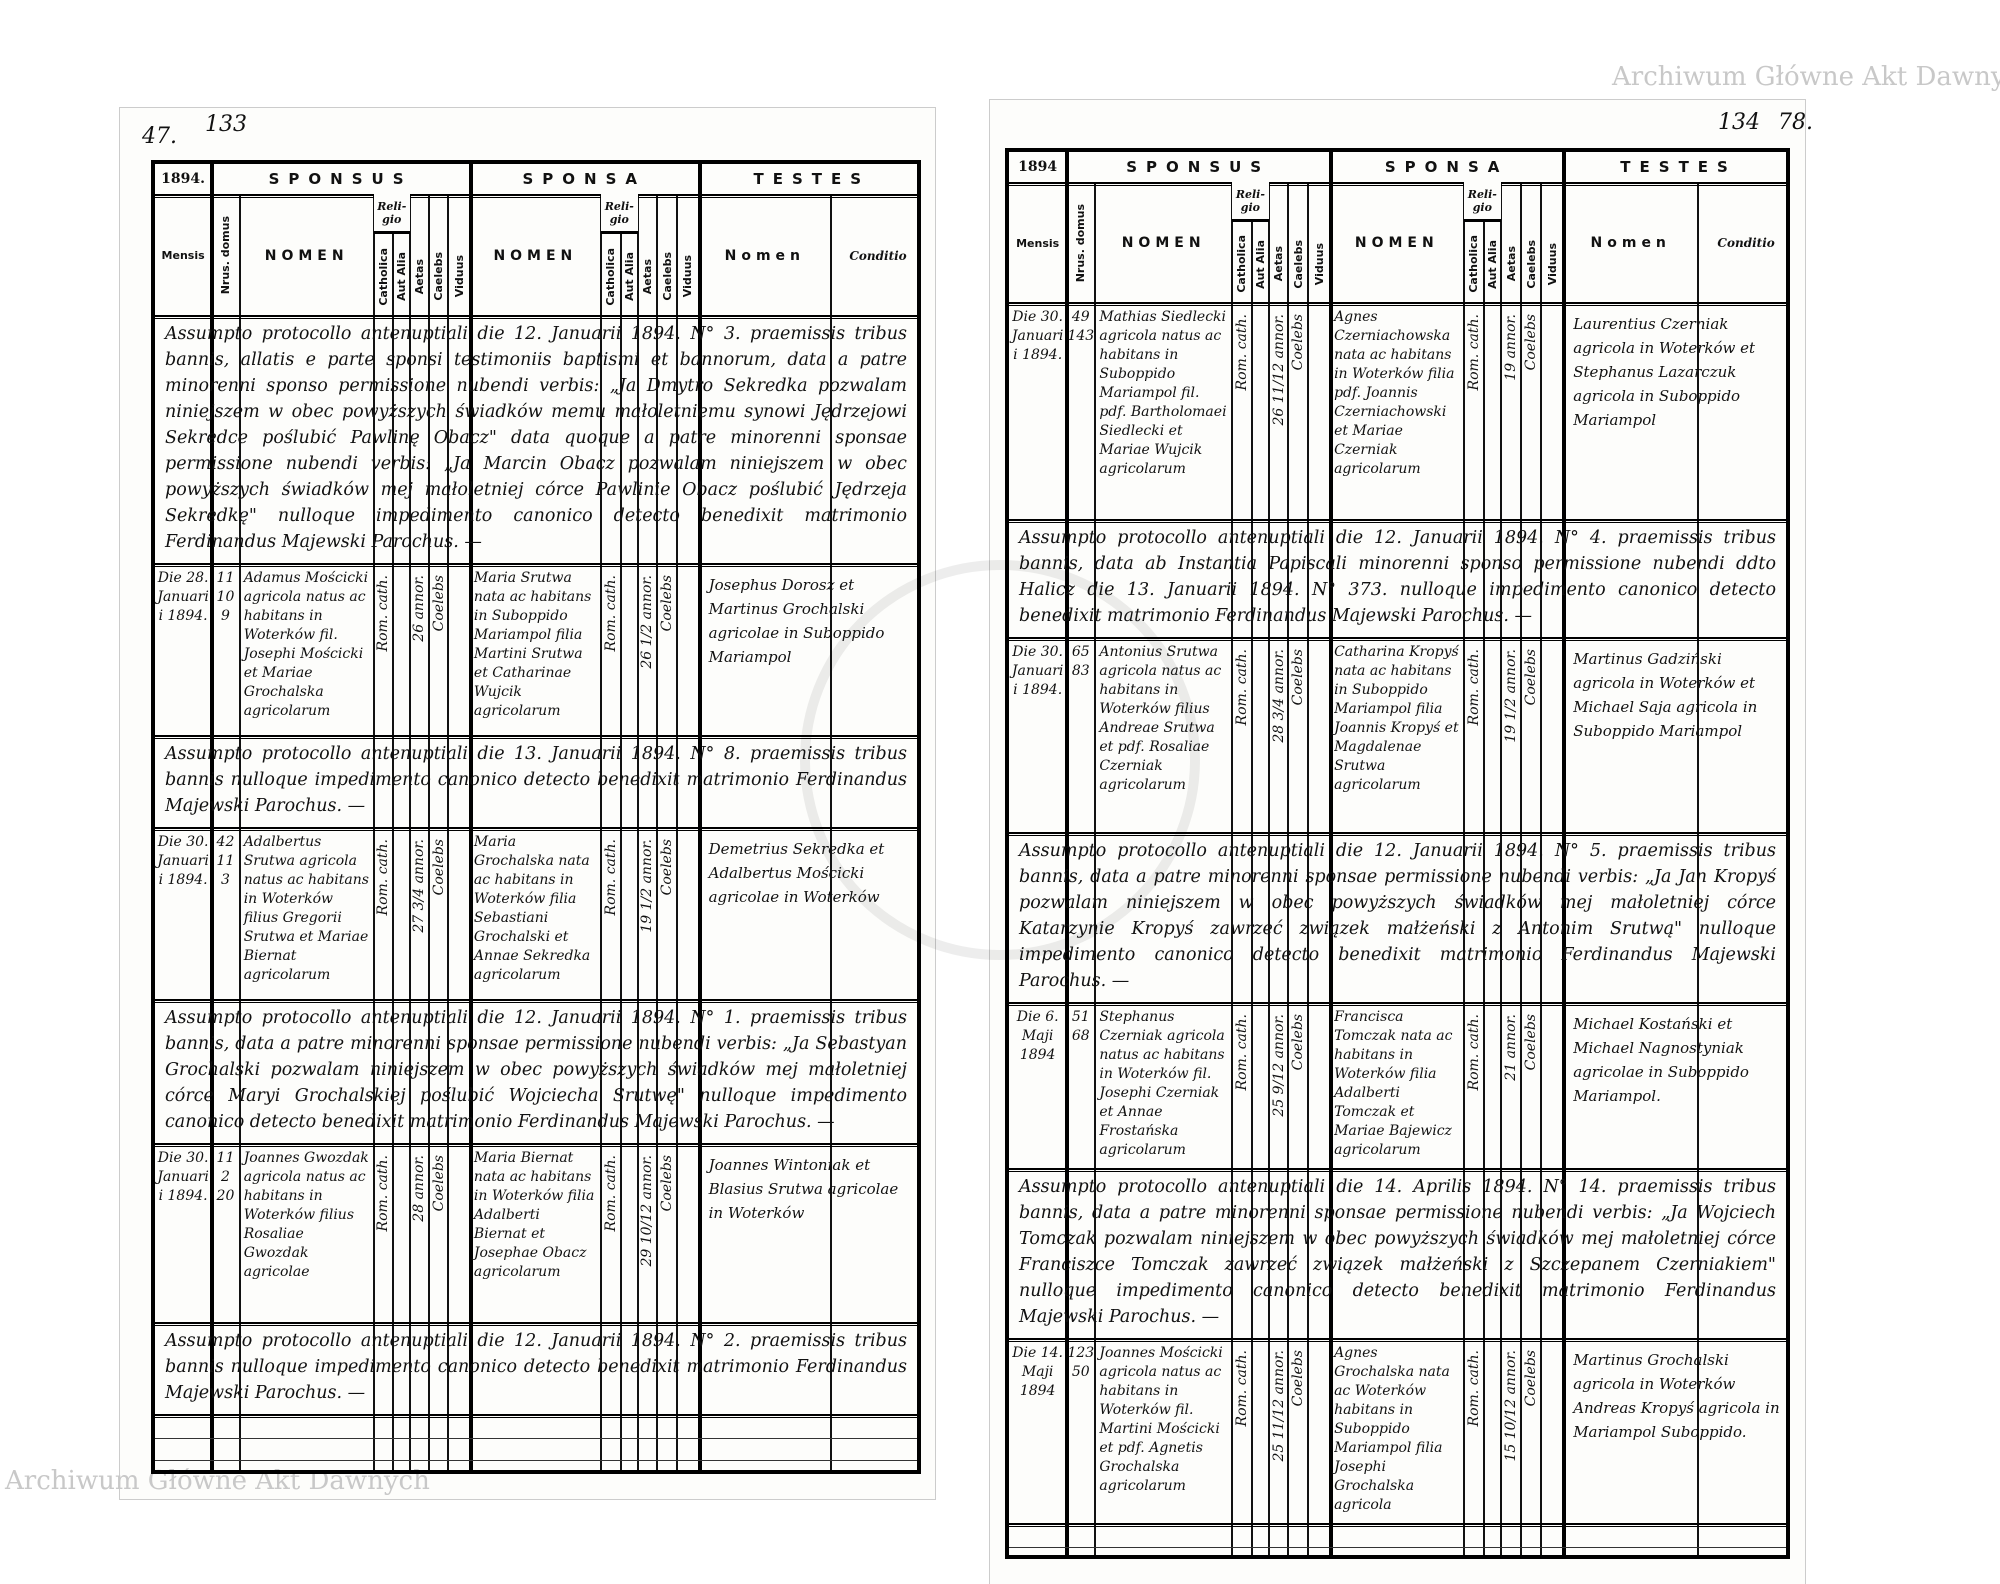 This screenshot has height=1584, width=2000. Describe the element at coordinates (1250, 202) in the screenshot. I see `header-sponsus-religio: Reli-gio` at that location.